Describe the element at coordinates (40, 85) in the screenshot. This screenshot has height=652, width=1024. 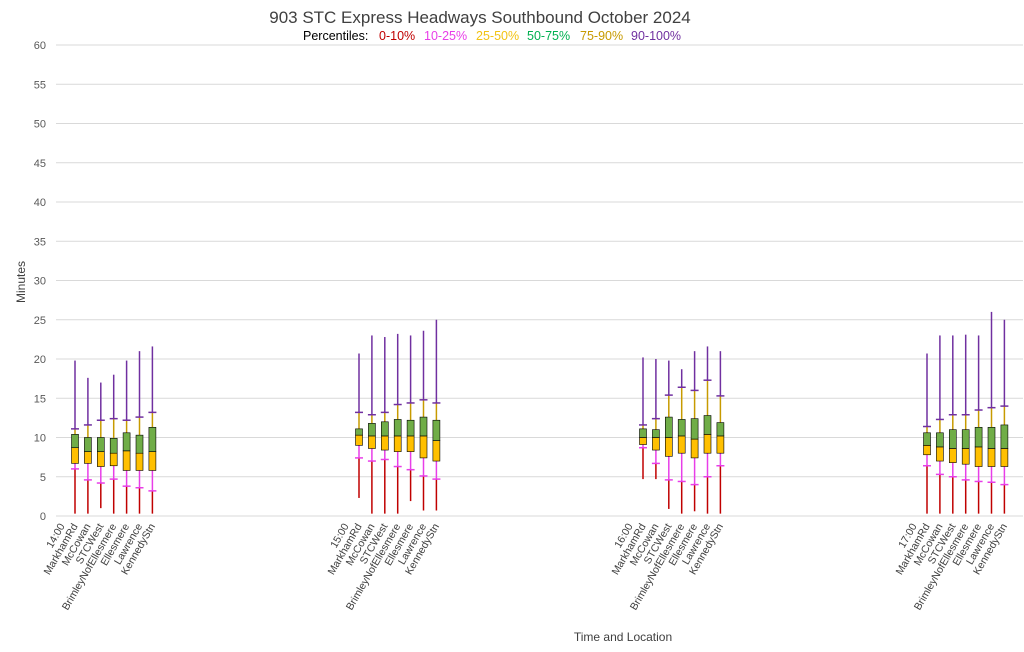
I see `y-tick-label: 55` at that location.